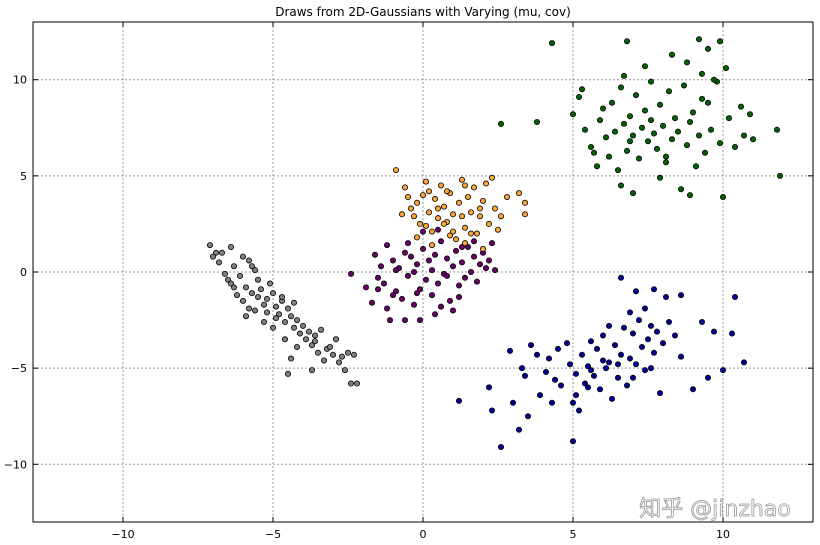 This screenshot has height=545, width=820. What do you see at coordinates (19, 368) in the screenshot?
I see `y-tick-label: −5` at bounding box center [19, 368].